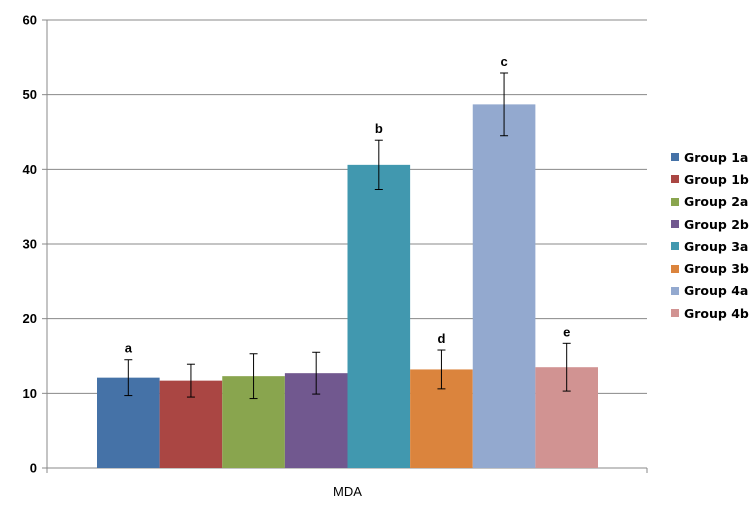  I want to click on legend-label: Group 3b, so click(716, 269).